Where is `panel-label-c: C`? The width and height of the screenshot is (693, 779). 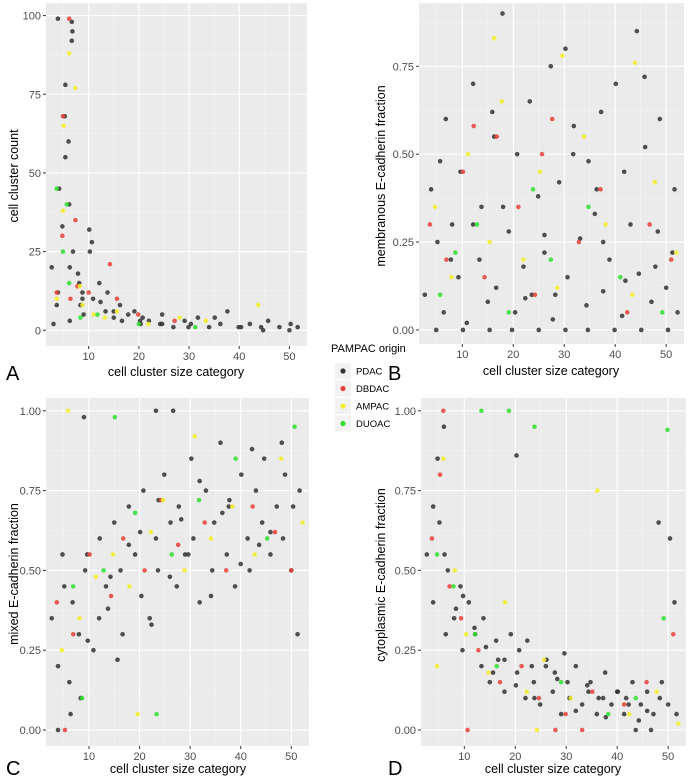
panel-label-c: C is located at coordinates (13, 768).